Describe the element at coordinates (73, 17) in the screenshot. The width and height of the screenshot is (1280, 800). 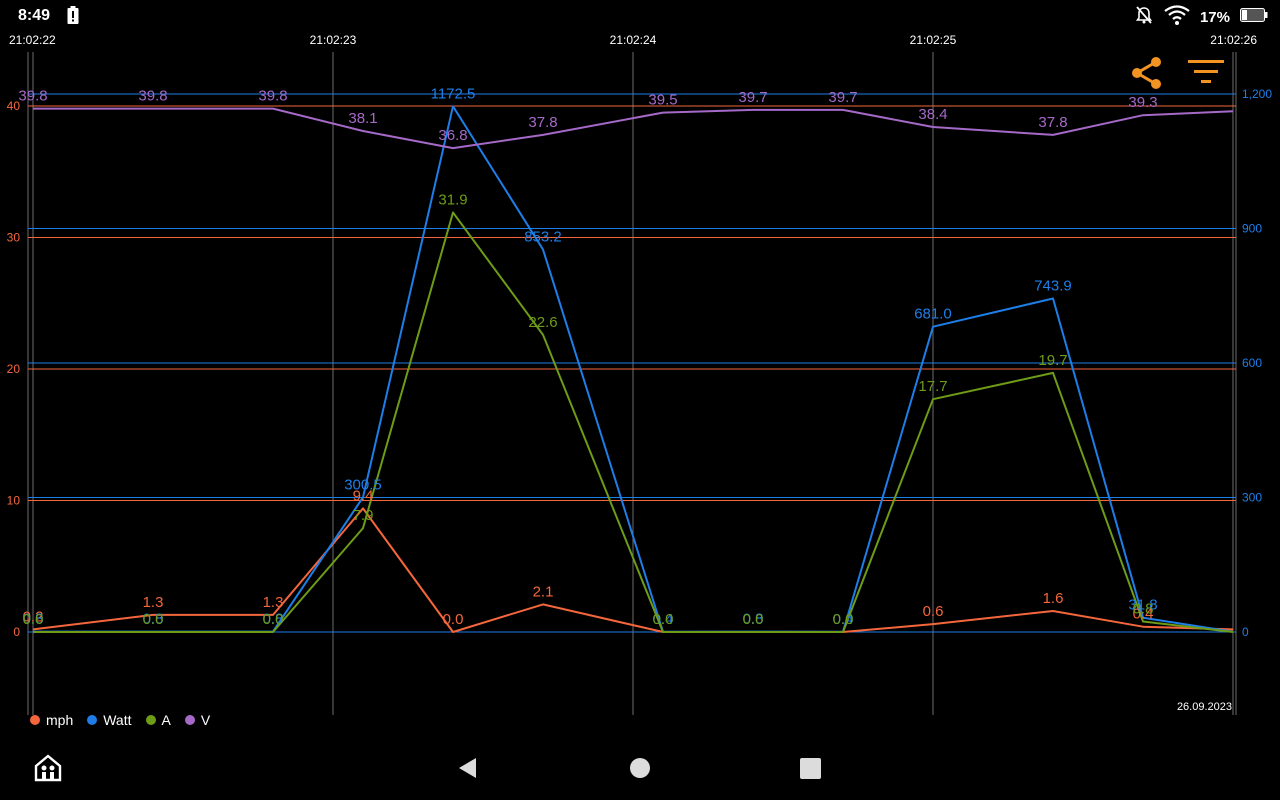
I see `battery-alert-icon` at that location.